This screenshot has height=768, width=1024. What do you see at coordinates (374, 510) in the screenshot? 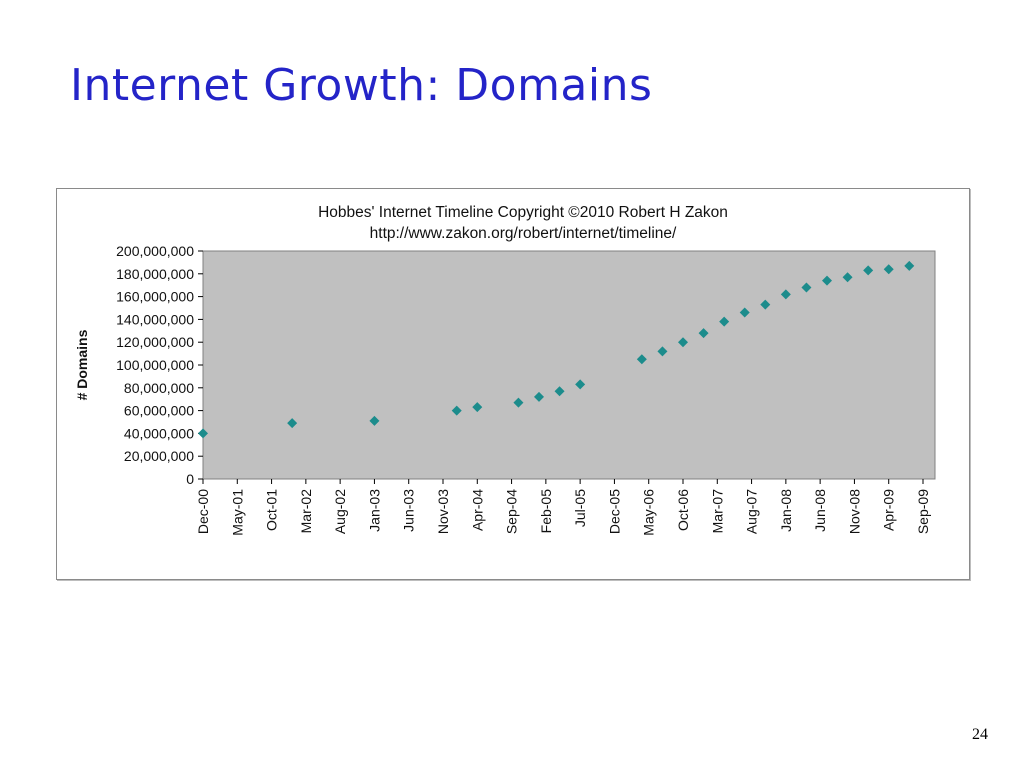
I see `x-tick-label: Jan-03` at bounding box center [374, 510].